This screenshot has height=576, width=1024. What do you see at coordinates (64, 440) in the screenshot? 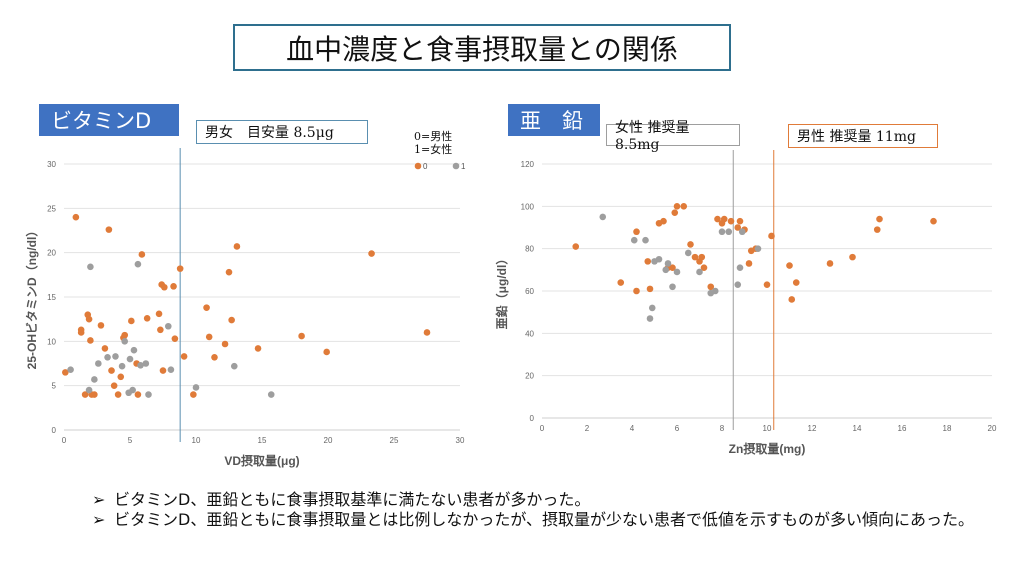
I see `x-tick-label: 0` at bounding box center [64, 440].